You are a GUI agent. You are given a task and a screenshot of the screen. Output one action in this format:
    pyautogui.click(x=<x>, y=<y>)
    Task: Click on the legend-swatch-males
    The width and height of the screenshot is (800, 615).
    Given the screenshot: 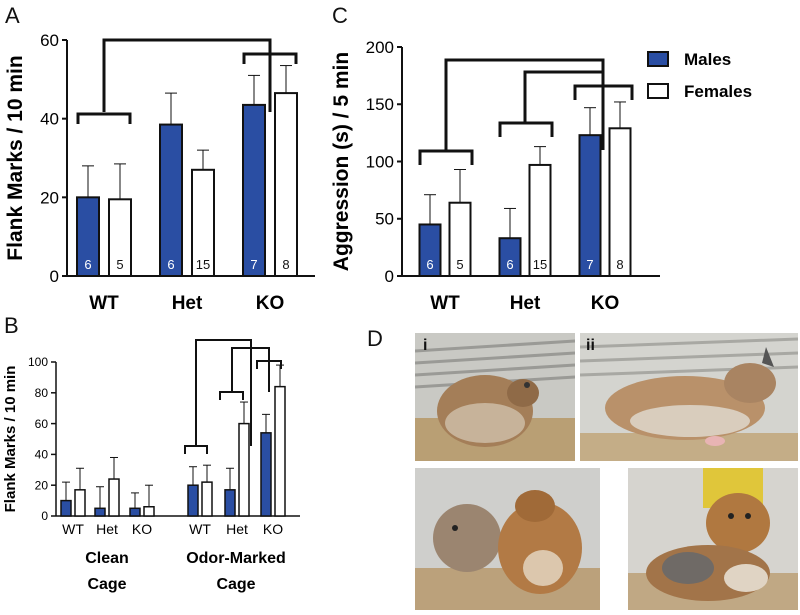 What is the action you would take?
    pyautogui.click(x=658, y=59)
    